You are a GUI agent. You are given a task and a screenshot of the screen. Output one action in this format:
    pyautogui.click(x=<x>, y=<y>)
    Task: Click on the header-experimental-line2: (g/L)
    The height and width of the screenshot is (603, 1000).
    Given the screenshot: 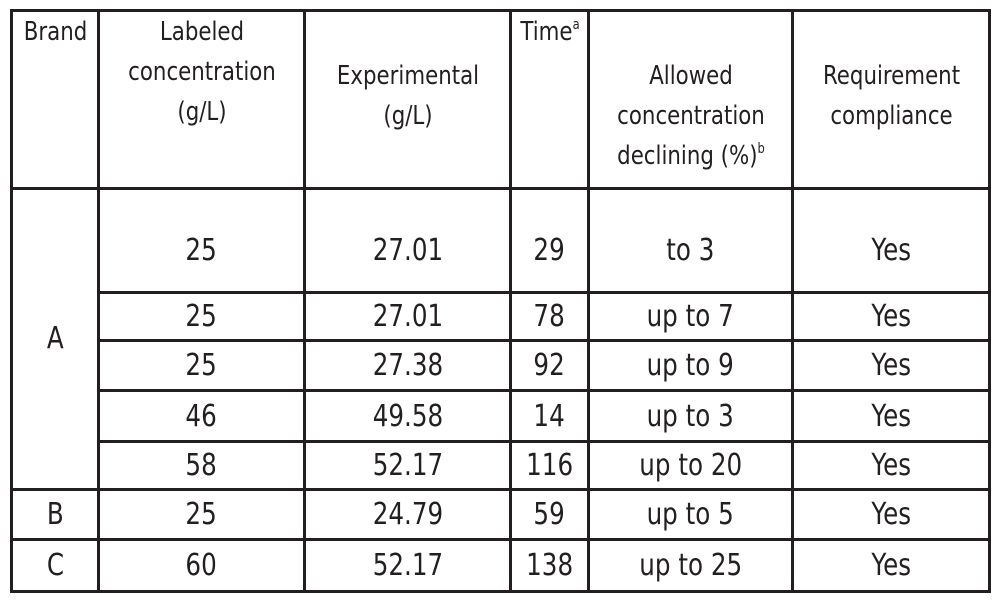 What is the action you would take?
    pyautogui.click(x=407, y=116)
    